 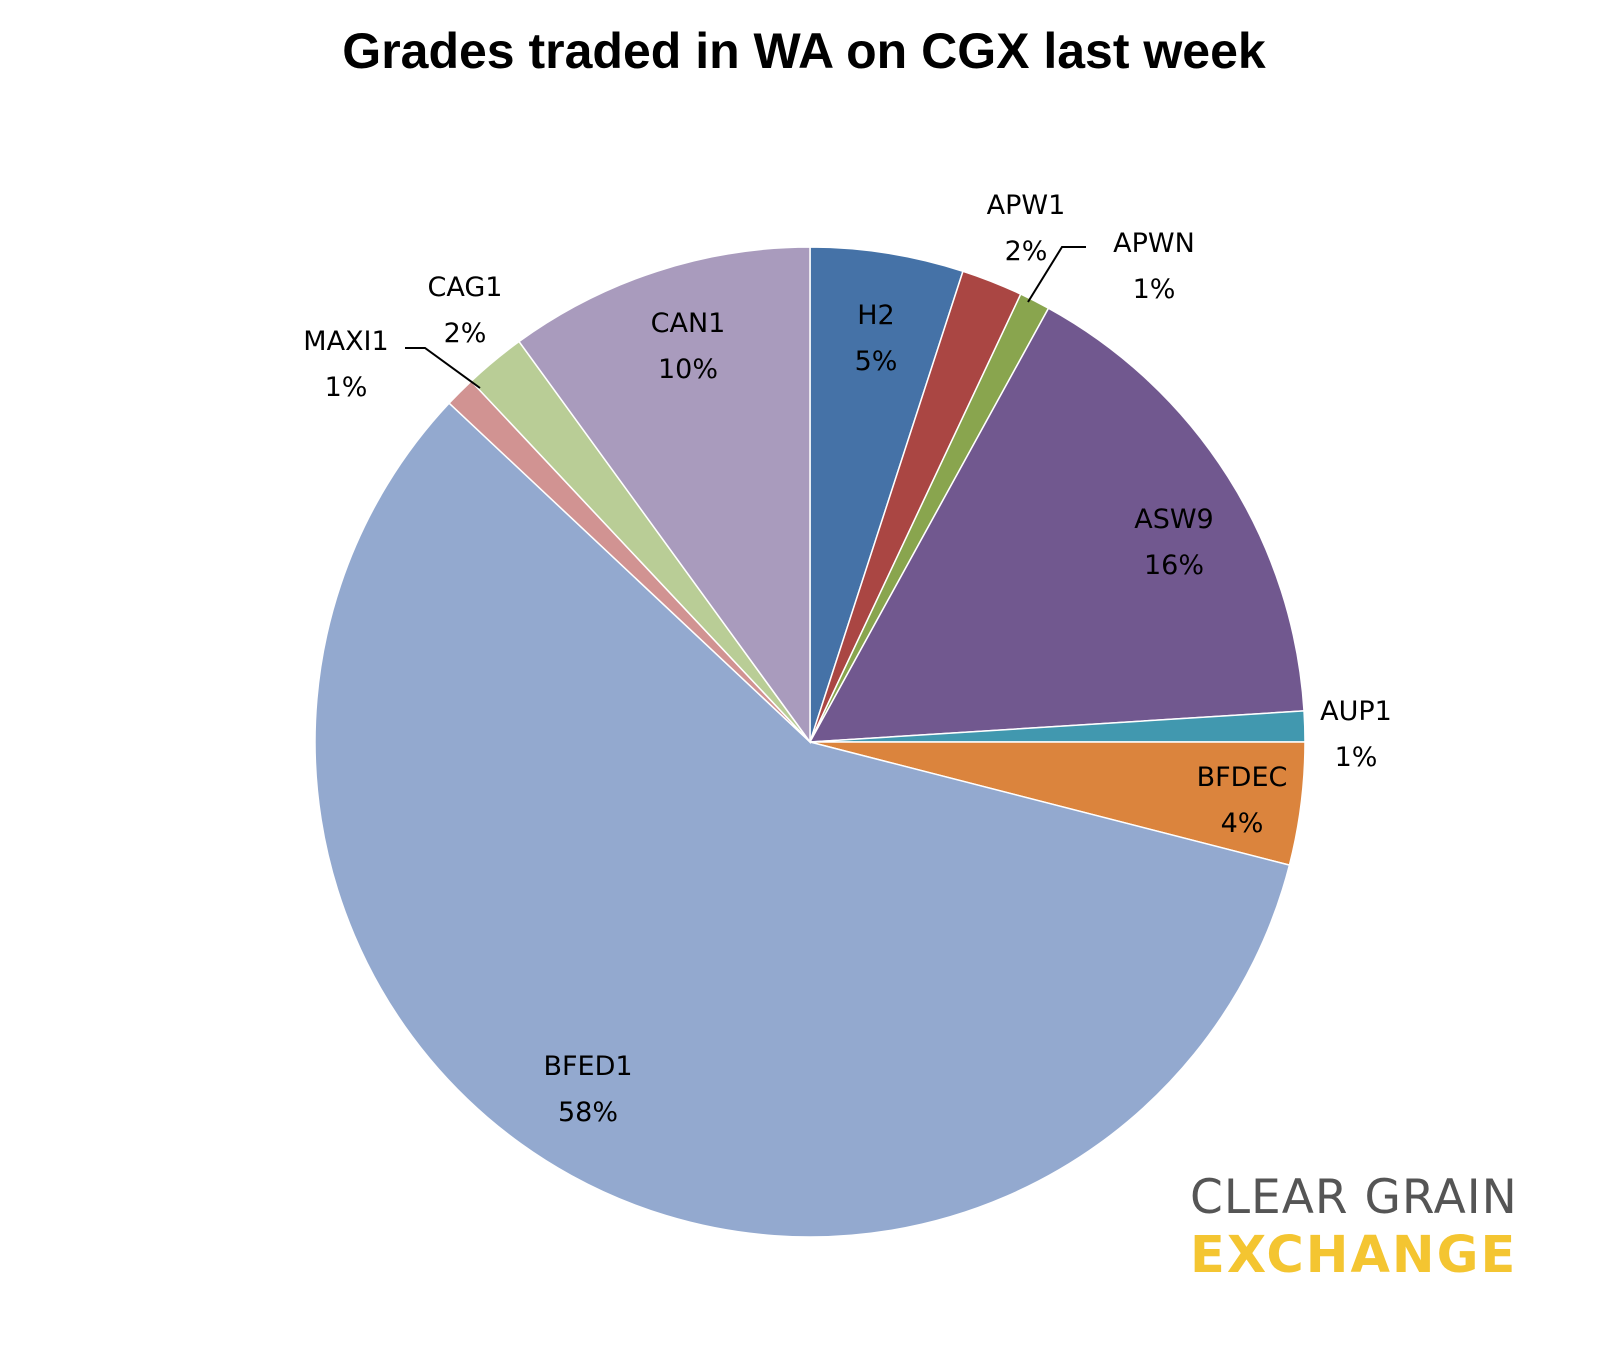 I want to click on slice-percent-label-apw1: 2%, so click(x=1026, y=251).